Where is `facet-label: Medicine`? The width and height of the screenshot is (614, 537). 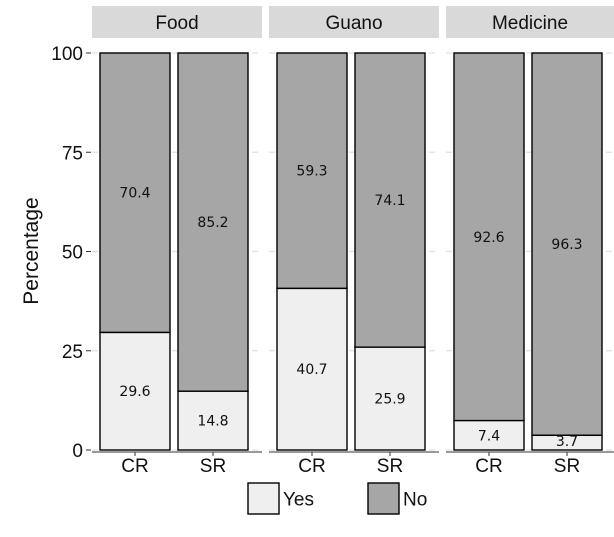
facet-label: Medicine is located at coordinates (530, 23).